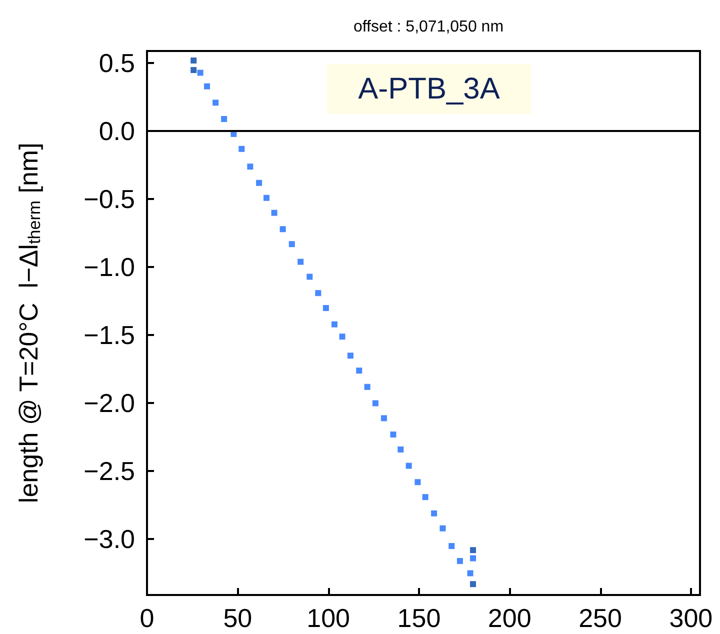 This screenshot has height=634, width=720. Describe the element at coordinates (29, 323) in the screenshot. I see `y-axis-title: length @ T=20°C l−Δltherm [nm]` at that location.